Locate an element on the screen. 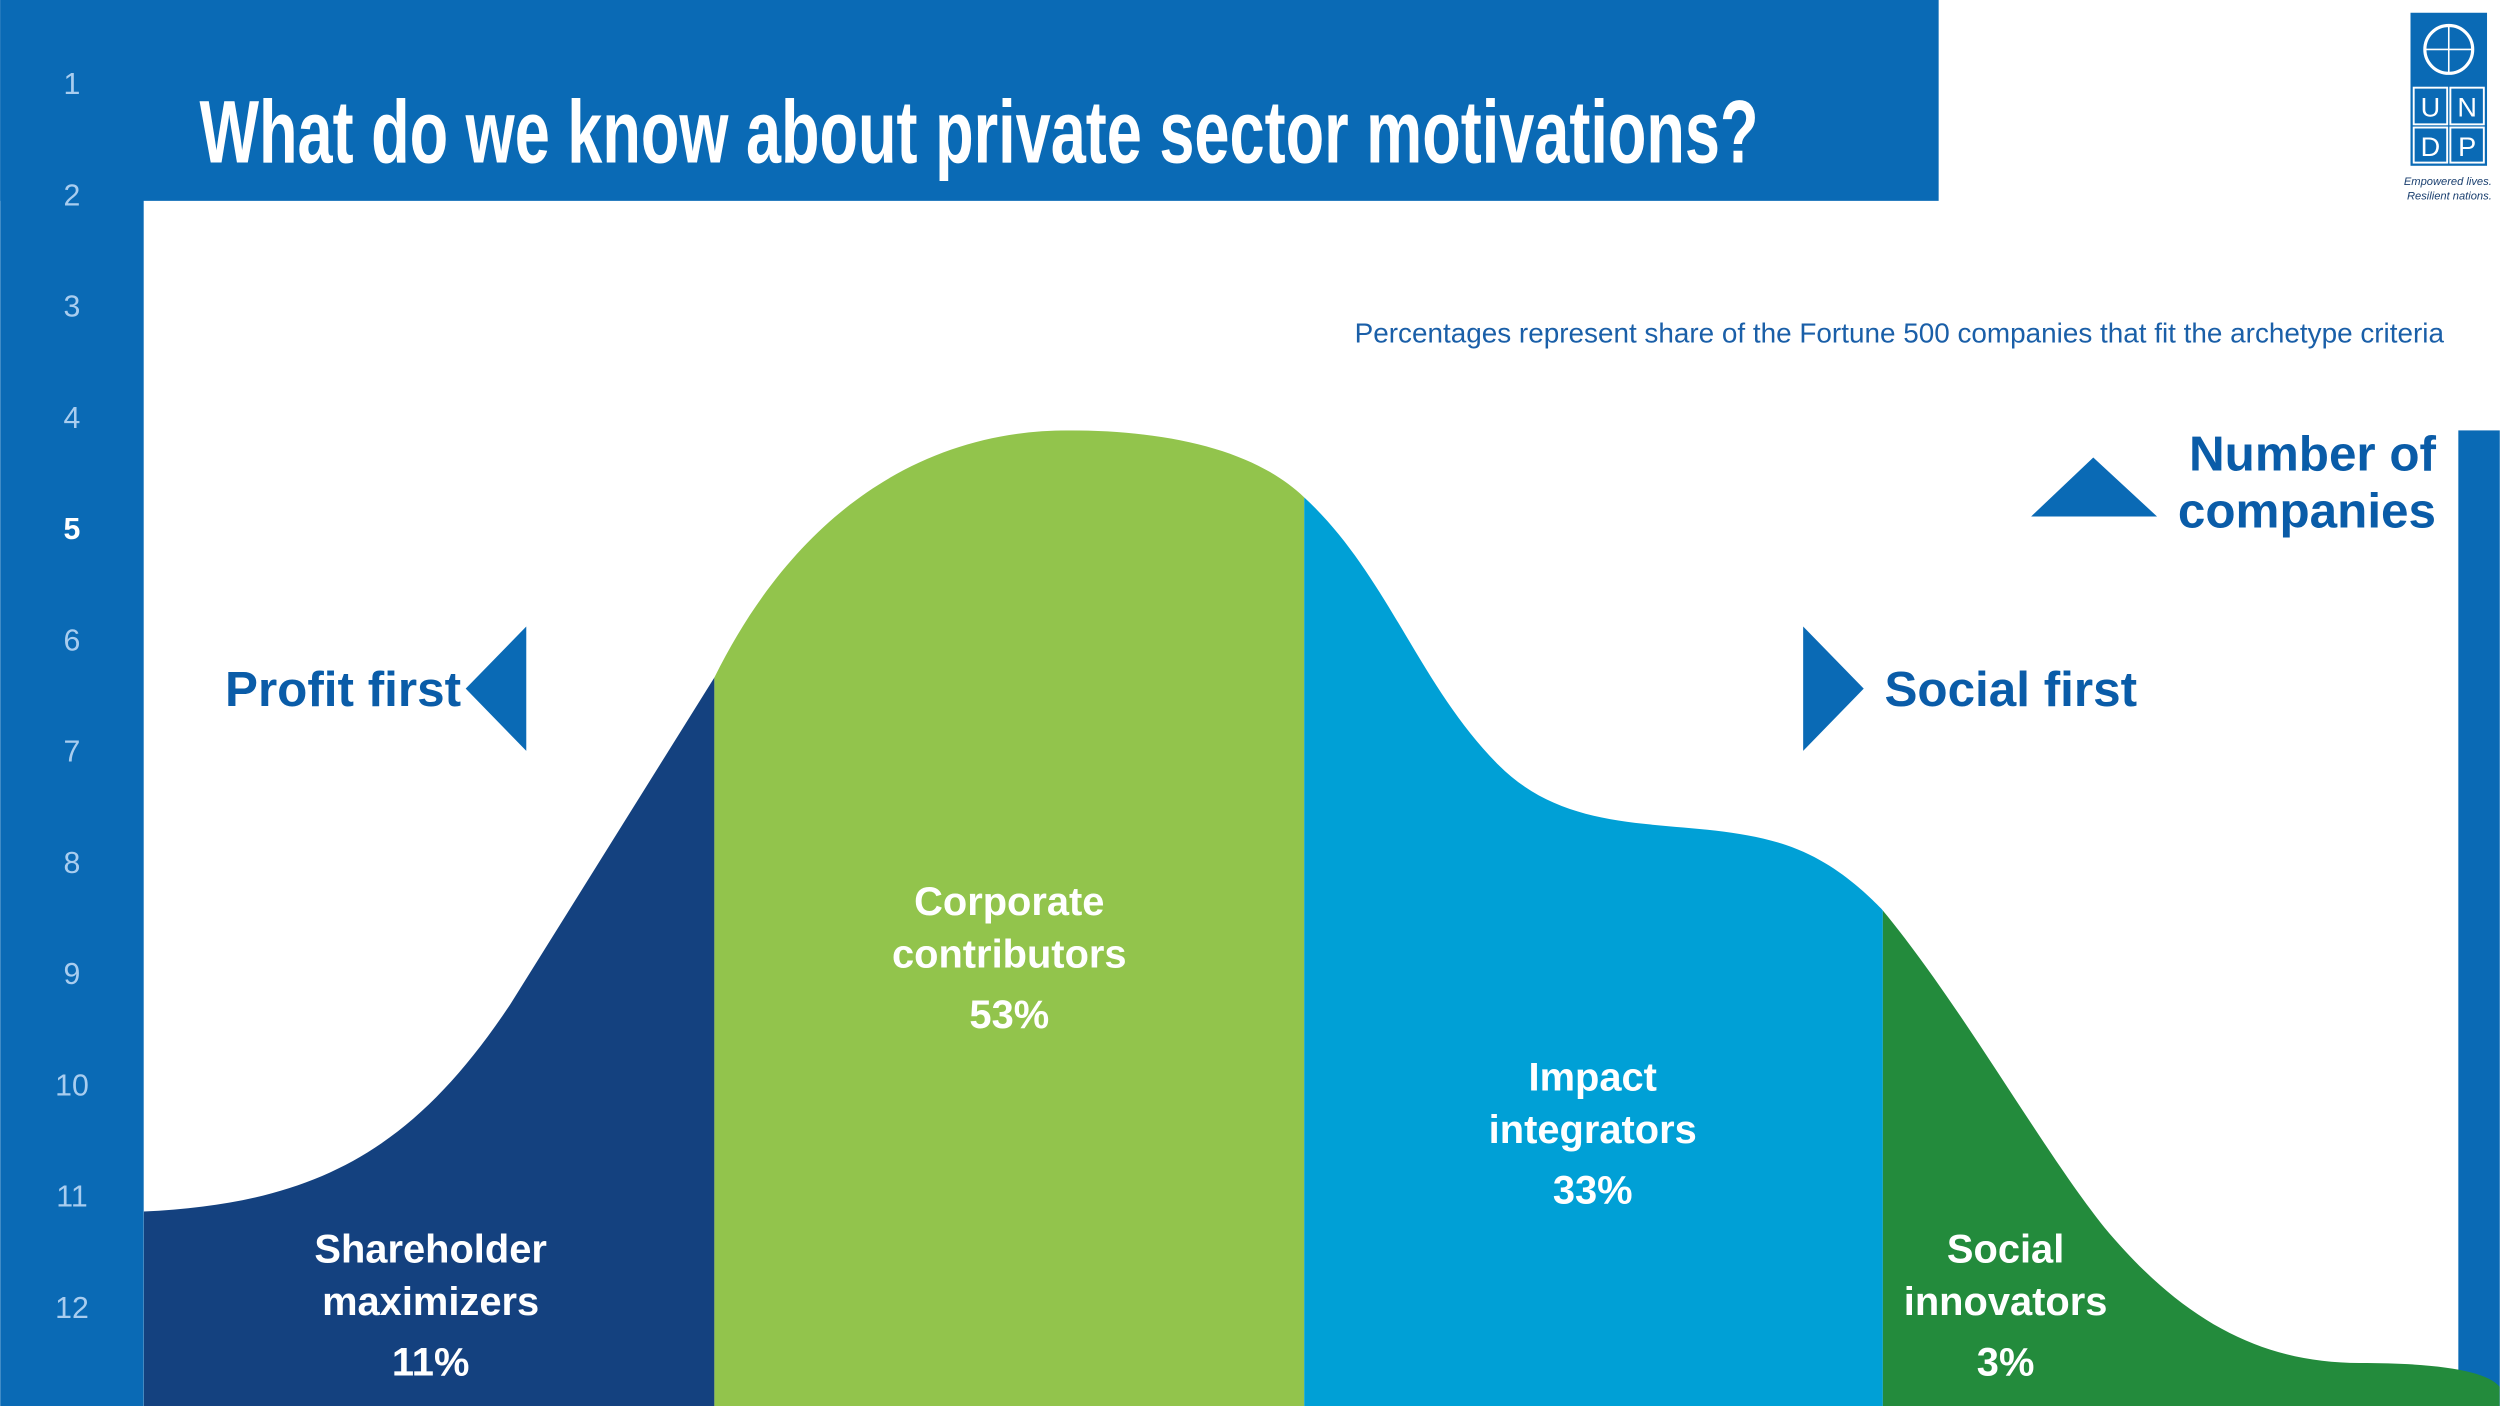 The height and width of the screenshot is (1406, 2500). row-number: 8 is located at coordinates (72, 863).